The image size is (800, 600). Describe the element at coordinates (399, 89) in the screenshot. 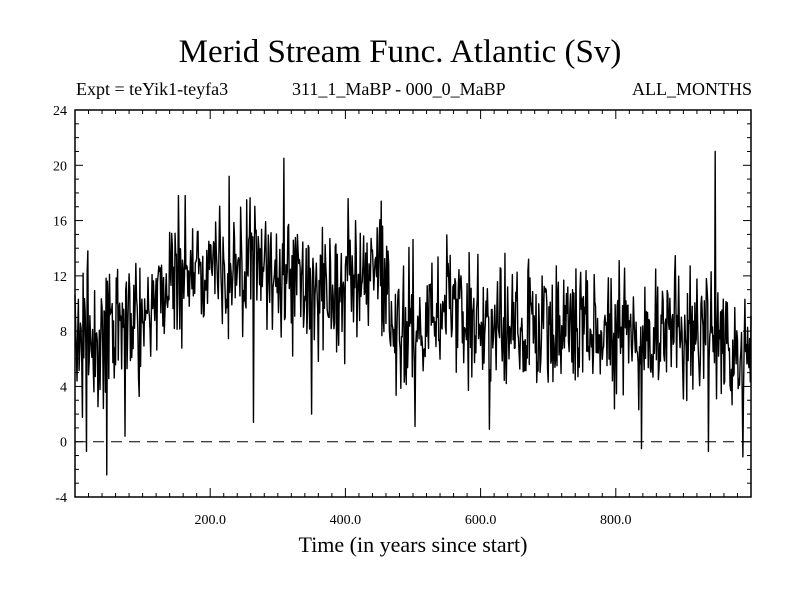

I see `time-range-label: 311_1_MaBP - 000_0_MaBP` at that location.